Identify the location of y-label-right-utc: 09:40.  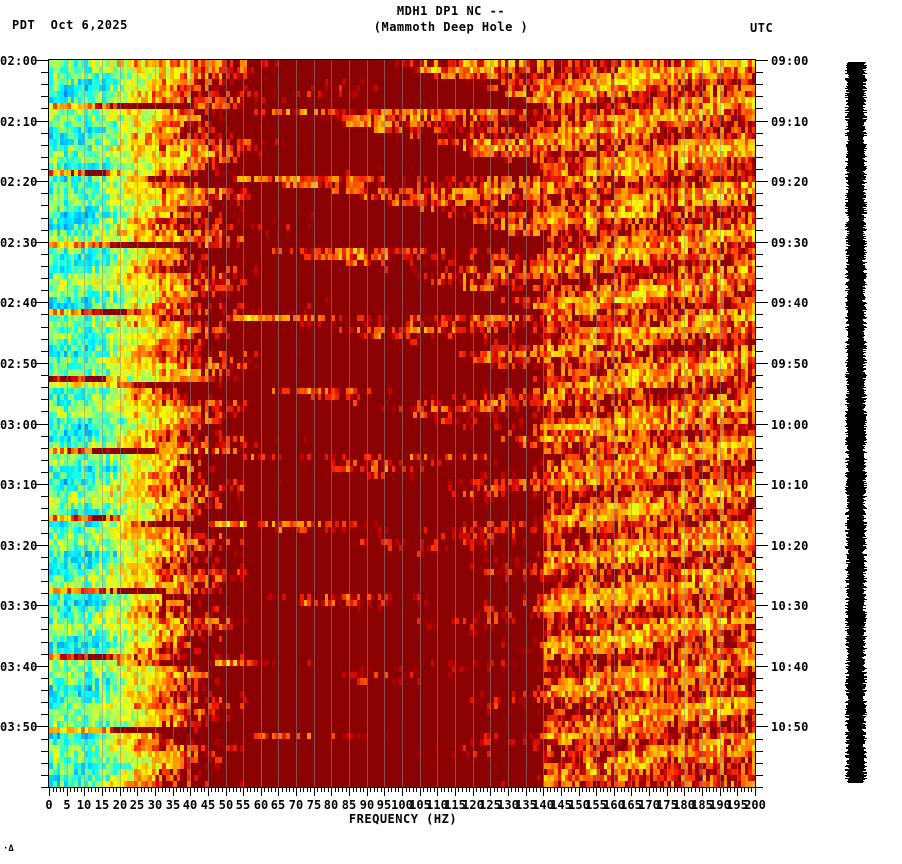
(790, 303).